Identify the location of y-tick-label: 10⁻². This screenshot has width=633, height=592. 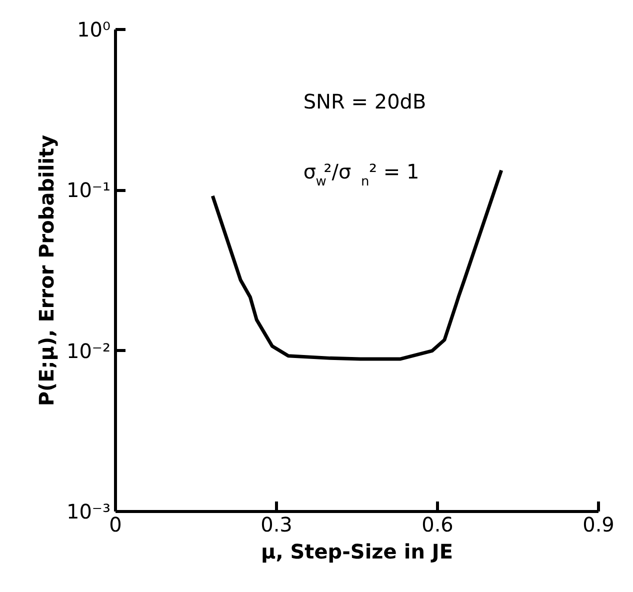
(88, 350).